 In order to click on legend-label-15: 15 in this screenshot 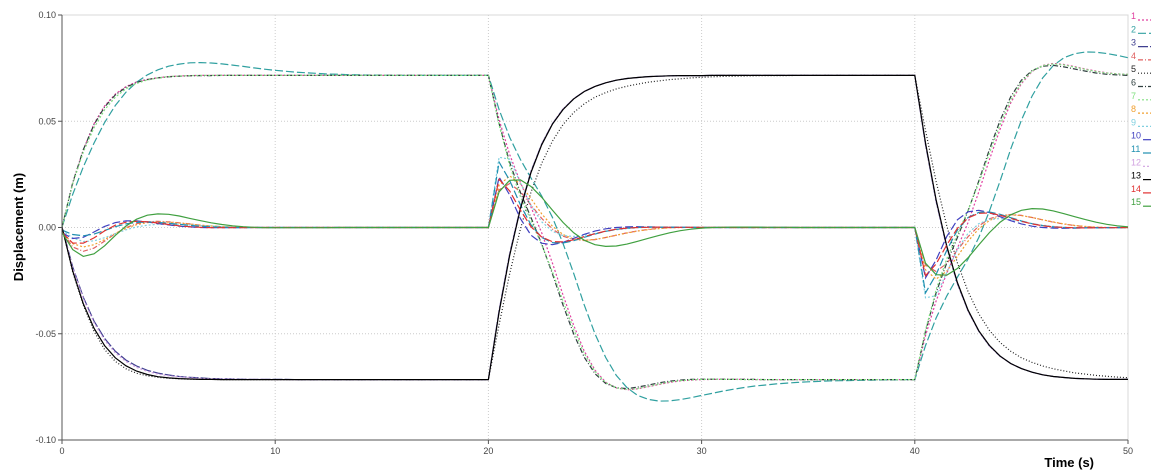, I will do `click(1136, 202)`.